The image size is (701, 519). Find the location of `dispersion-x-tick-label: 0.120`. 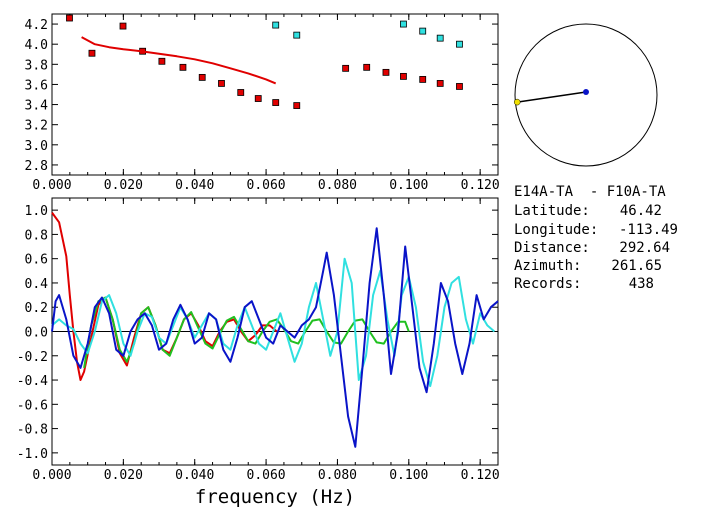

dispersion-x-tick-label: 0.120 is located at coordinates (480, 185).